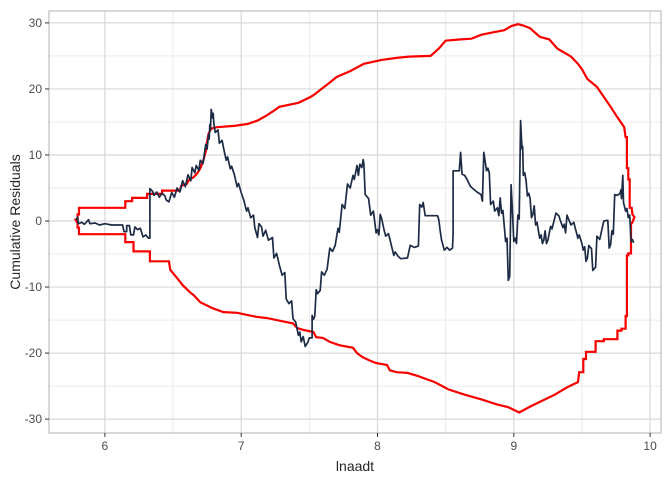 This screenshot has height=480, width=672. I want to click on y-tick-label: 30, so click(36, 23).